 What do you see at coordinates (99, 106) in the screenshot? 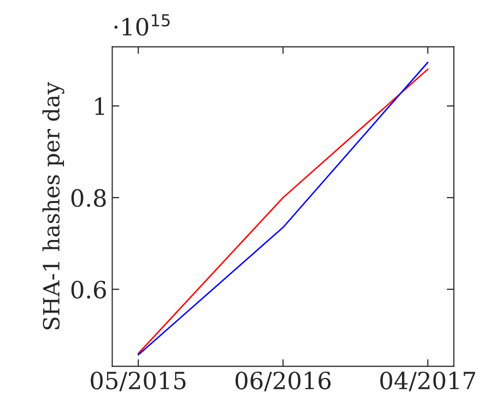
I see `y-tick-label: 1` at bounding box center [99, 106].